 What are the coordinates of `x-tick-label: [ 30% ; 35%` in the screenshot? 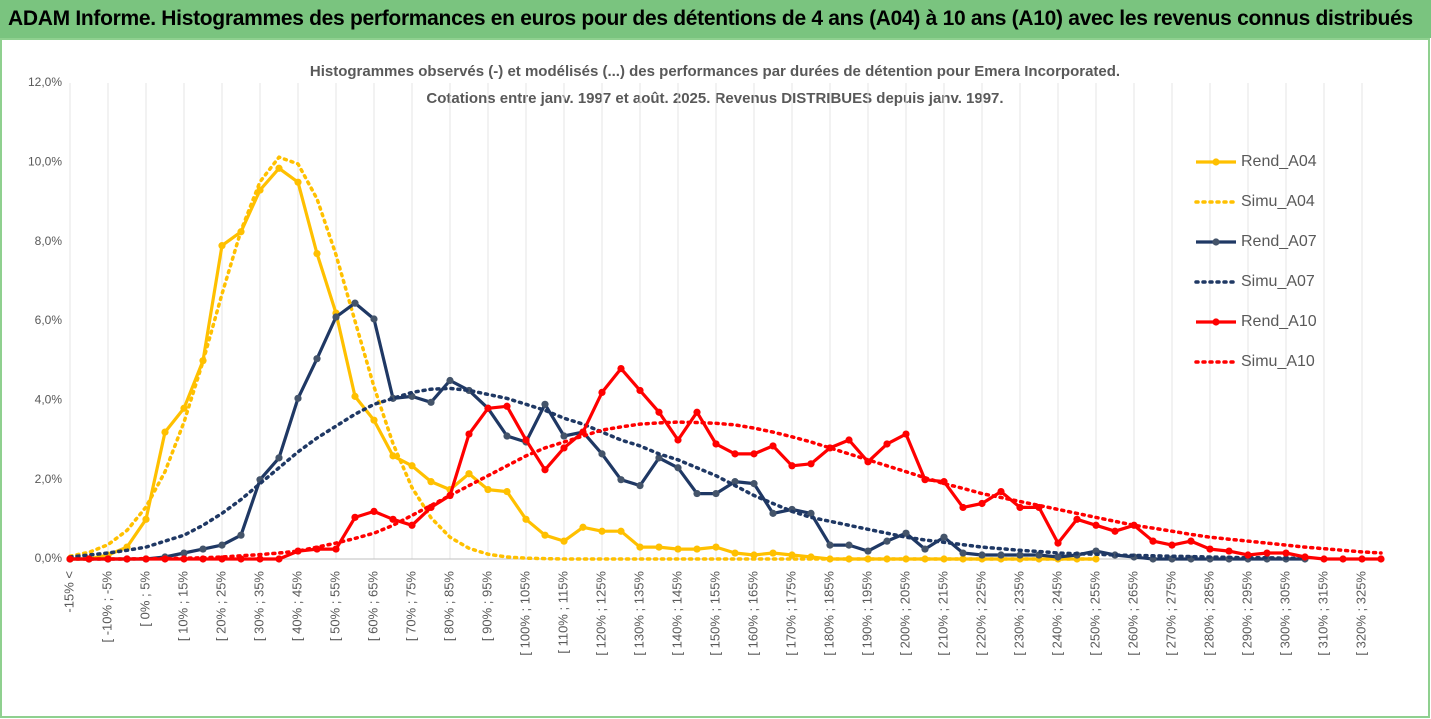 It's located at (258, 606).